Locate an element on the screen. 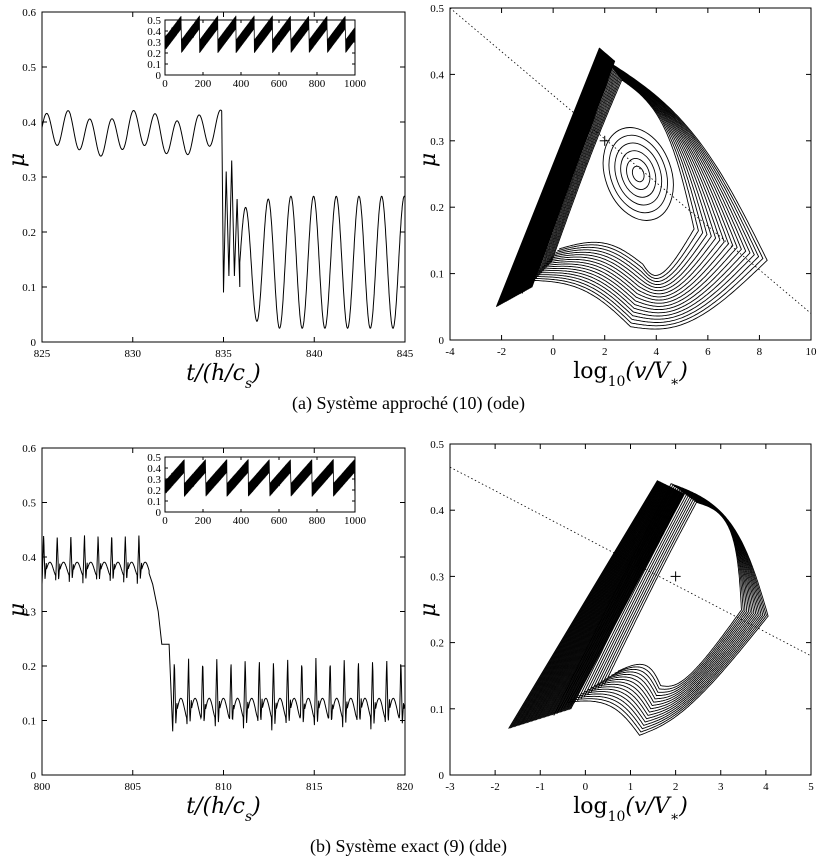  x-tick-label: 840 is located at coordinates (314, 354).